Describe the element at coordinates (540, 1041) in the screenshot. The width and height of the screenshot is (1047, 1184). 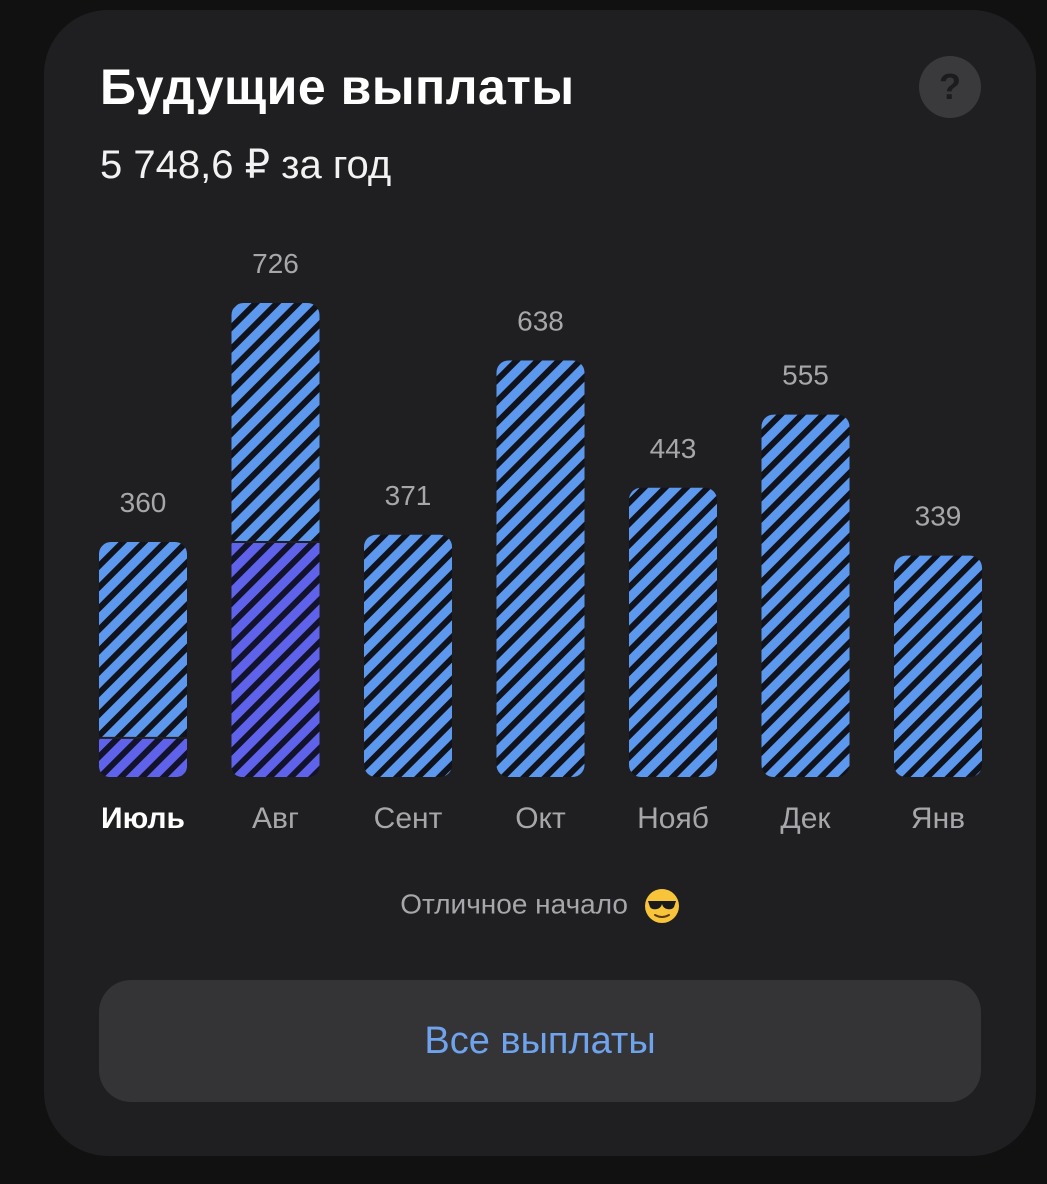
I see `all-payouts-button: Все выплаты` at that location.